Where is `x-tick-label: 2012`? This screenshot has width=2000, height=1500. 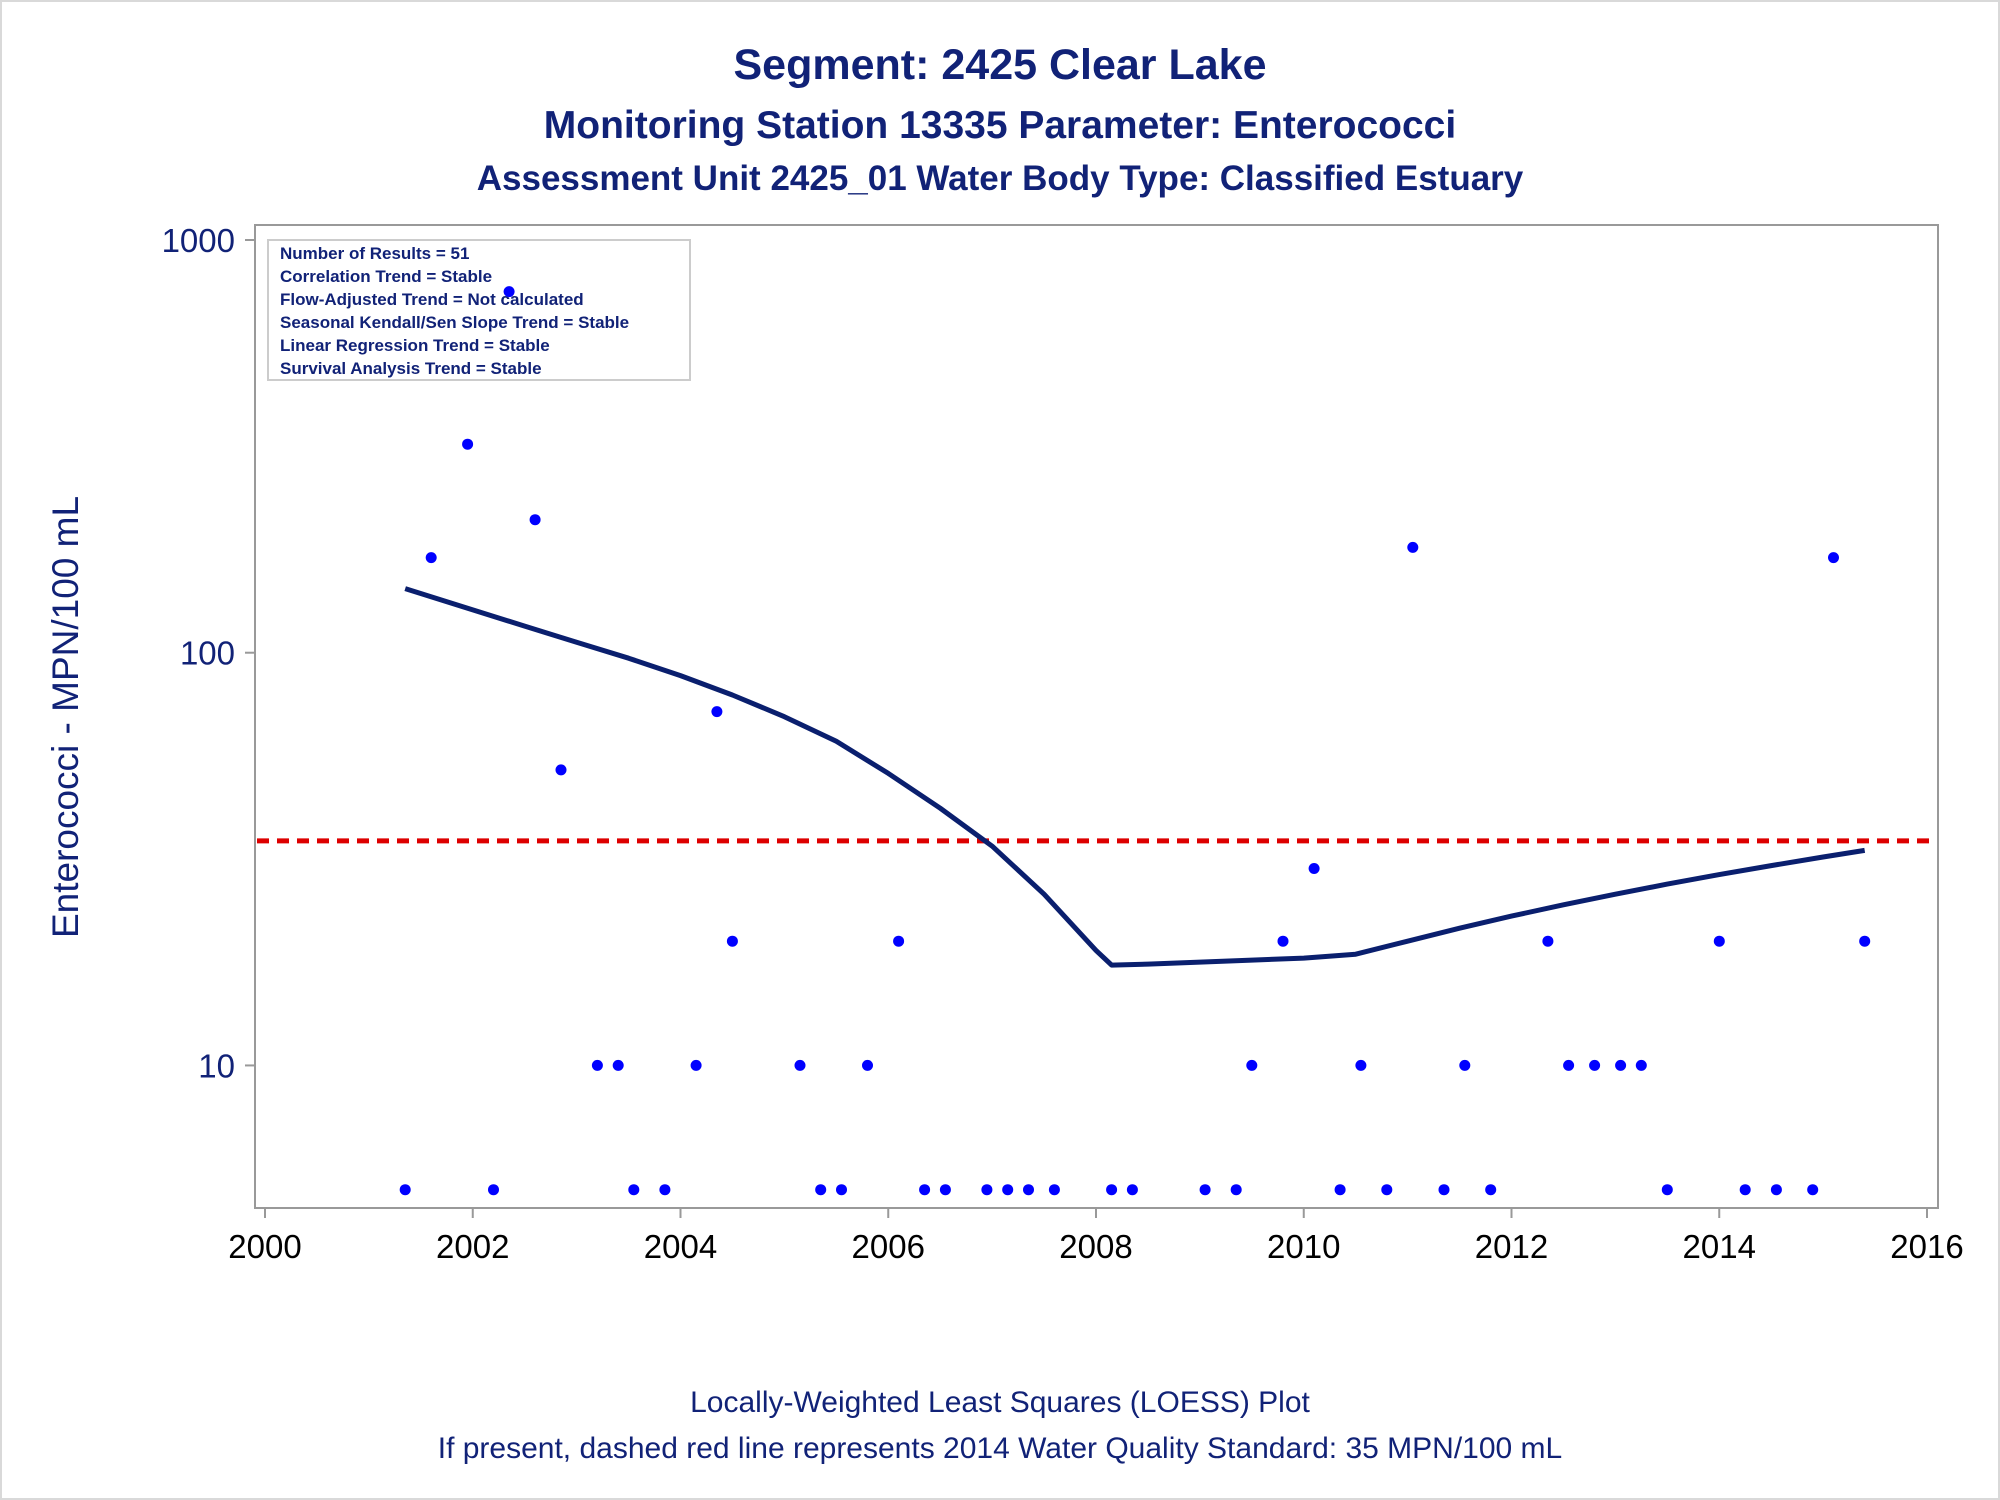
x-tick-label: 2012 is located at coordinates (1511, 1246).